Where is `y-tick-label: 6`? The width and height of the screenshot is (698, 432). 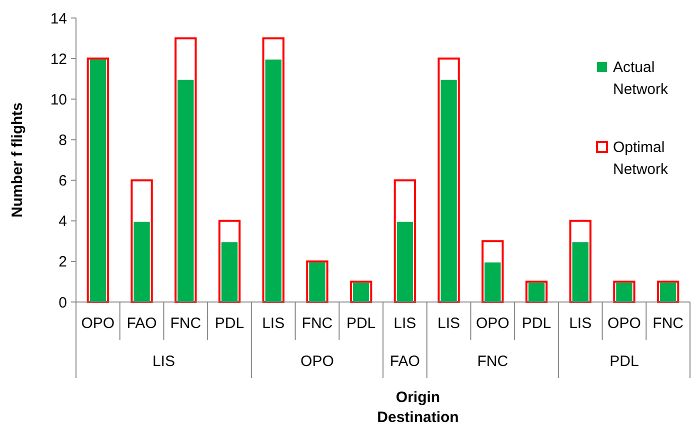 y-tick-label: 6 is located at coordinates (62, 181).